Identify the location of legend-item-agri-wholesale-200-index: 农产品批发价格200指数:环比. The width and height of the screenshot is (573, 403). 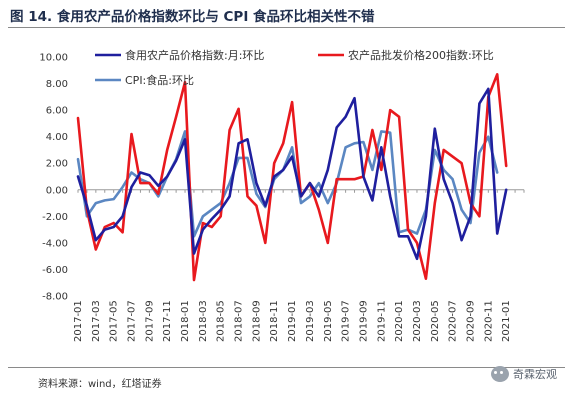
(406, 55).